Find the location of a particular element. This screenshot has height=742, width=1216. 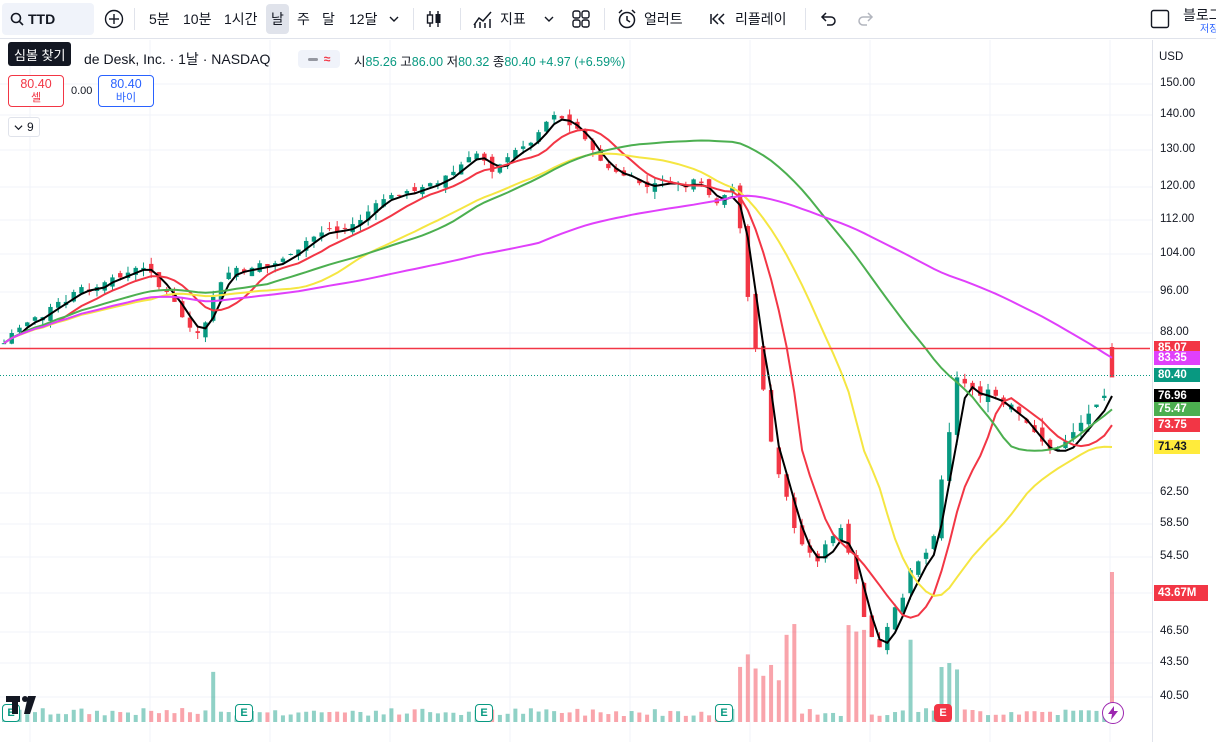

y-tick-label: 130.00 is located at coordinates (1178, 149).